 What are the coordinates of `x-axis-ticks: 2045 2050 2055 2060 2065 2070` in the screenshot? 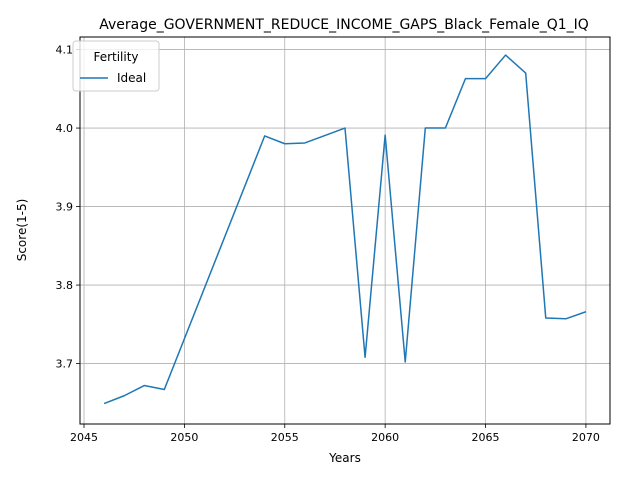 It's located at (335, 434).